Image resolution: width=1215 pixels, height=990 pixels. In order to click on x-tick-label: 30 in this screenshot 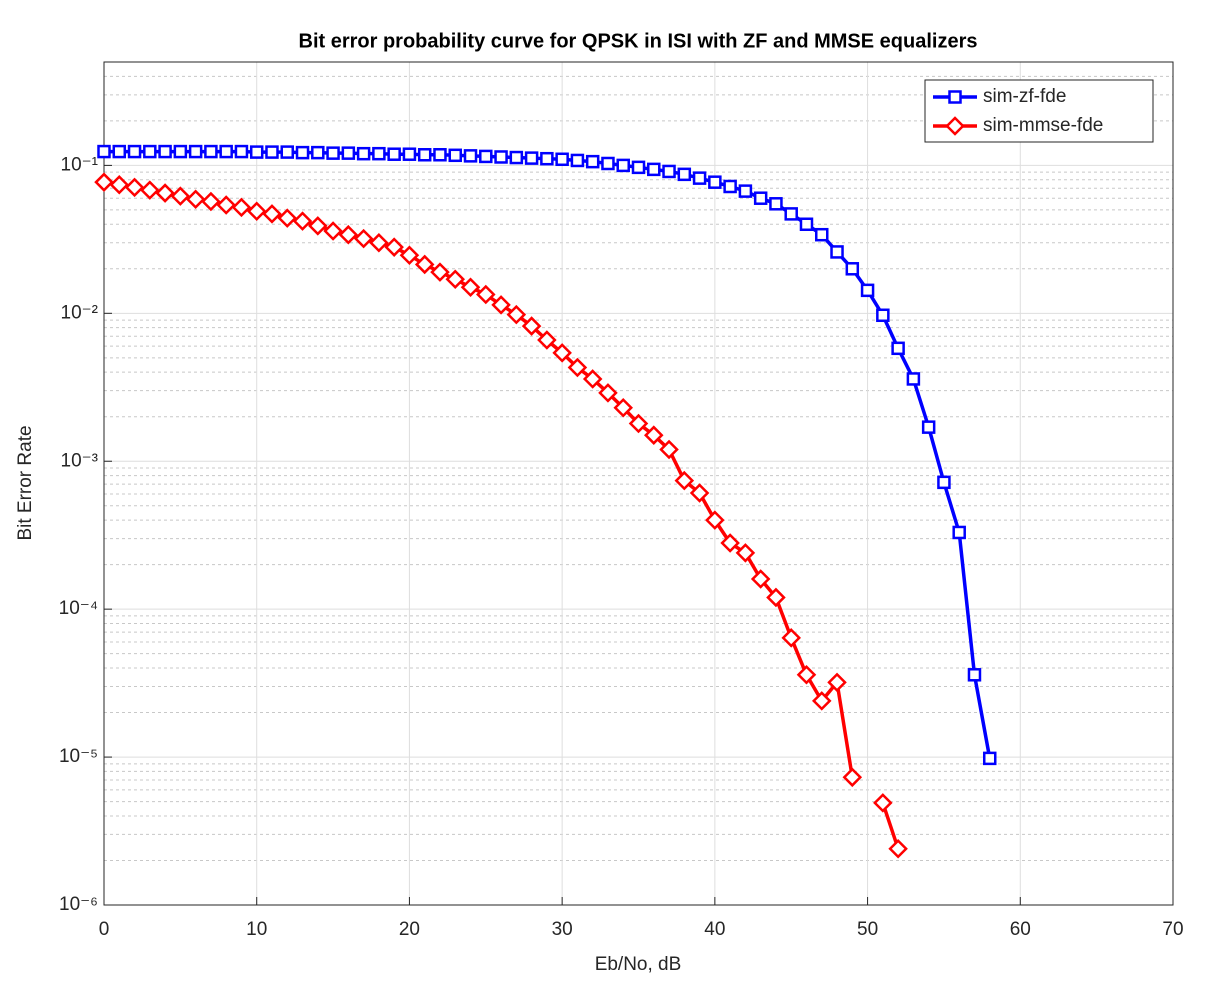, I will do `click(562, 929)`.